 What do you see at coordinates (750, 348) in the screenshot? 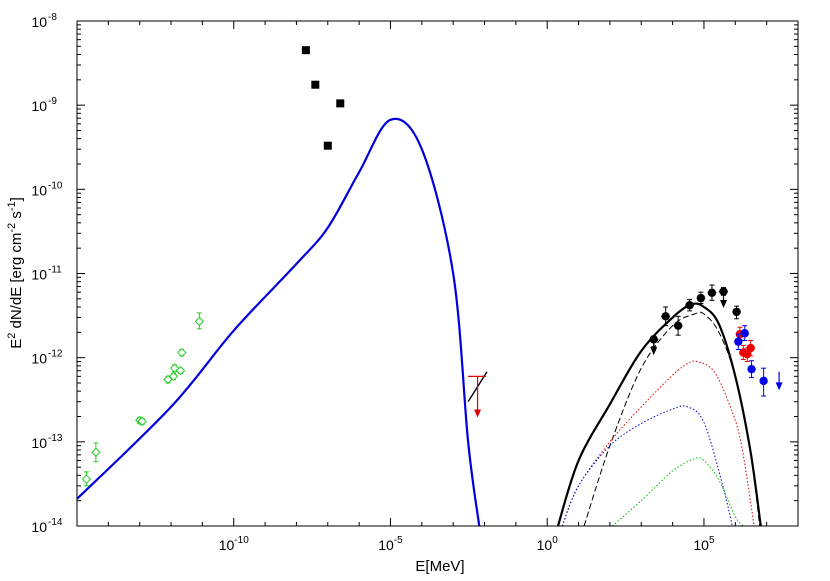
I see `tev-red-data-point` at bounding box center [750, 348].